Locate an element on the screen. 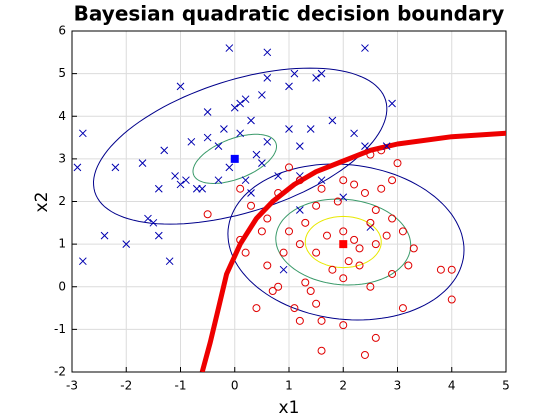  x-tick-label: -1 is located at coordinates (181, 386).